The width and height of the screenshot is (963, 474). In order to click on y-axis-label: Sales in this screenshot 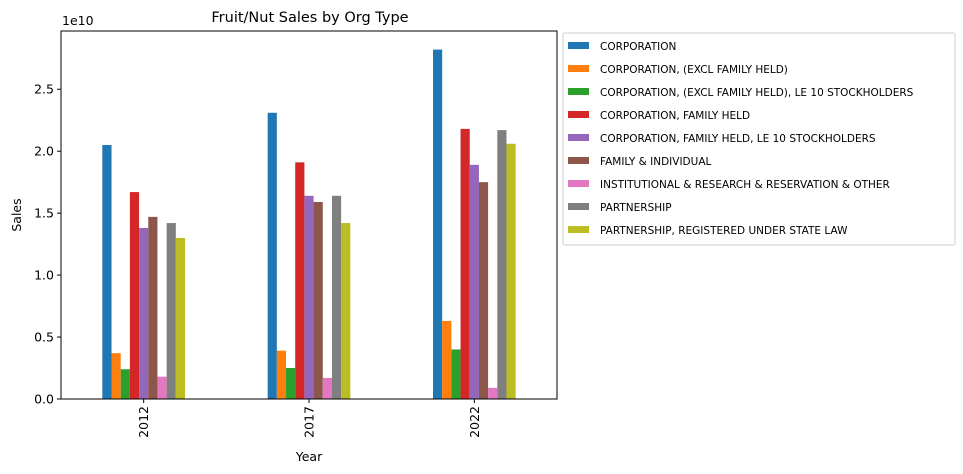, I will do `click(16, 214)`.